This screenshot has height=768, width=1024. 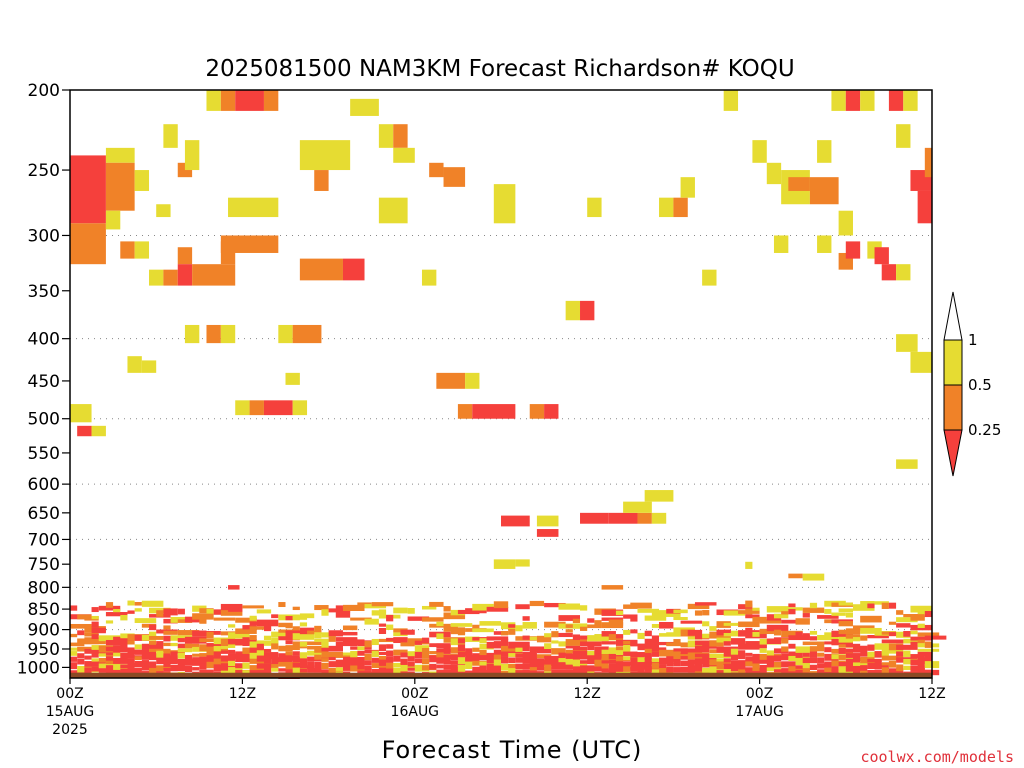 I want to click on y-tick-label: 950, so click(x=44, y=650).